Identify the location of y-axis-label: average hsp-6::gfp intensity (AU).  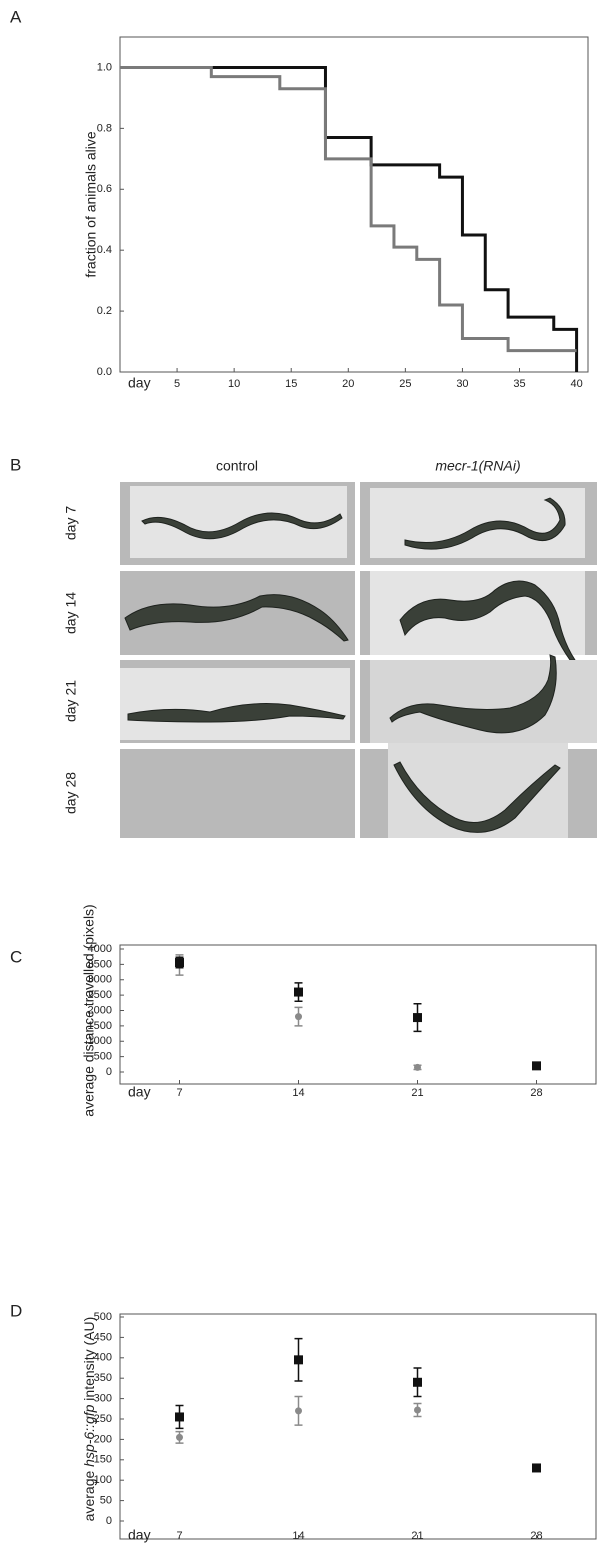
(89, 1419).